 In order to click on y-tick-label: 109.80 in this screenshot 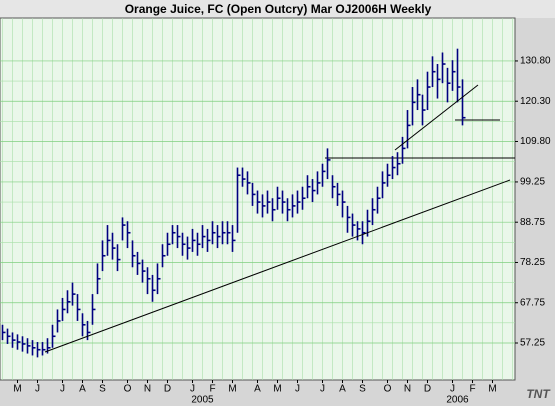, I will do `click(535, 141)`.